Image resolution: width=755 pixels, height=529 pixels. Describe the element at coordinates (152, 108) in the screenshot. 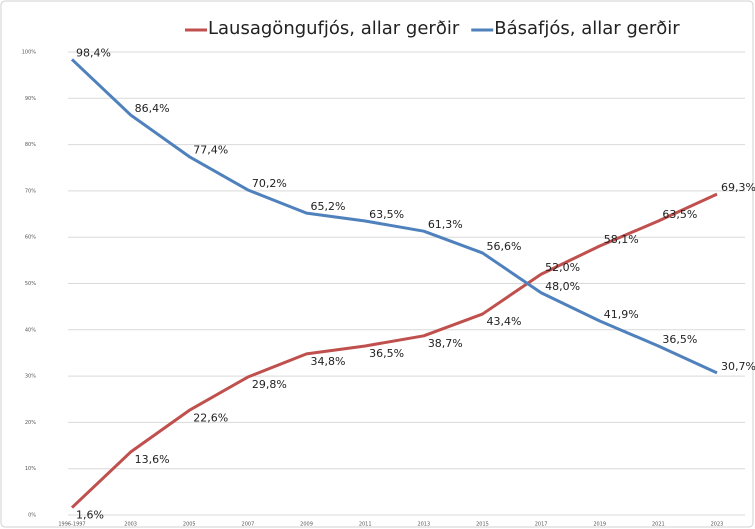

I see `data-label: 86,4%` at that location.